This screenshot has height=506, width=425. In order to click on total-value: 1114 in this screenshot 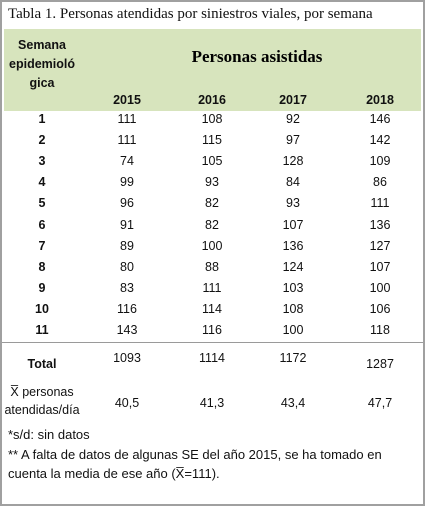, I will do `click(212, 358)`.